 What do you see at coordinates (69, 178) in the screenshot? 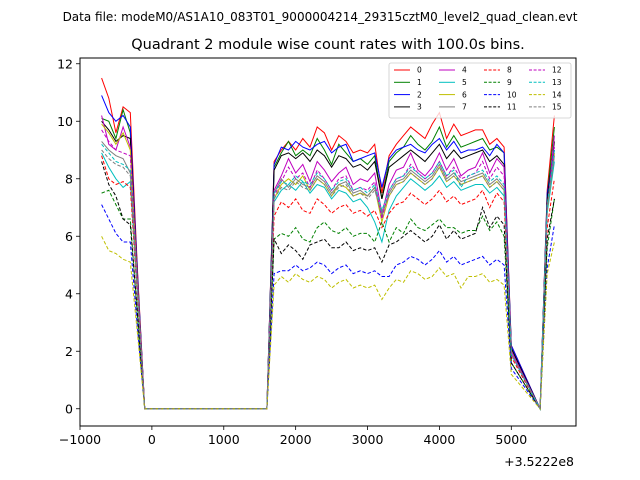
I see `y-tick-label: 8` at bounding box center [69, 178].